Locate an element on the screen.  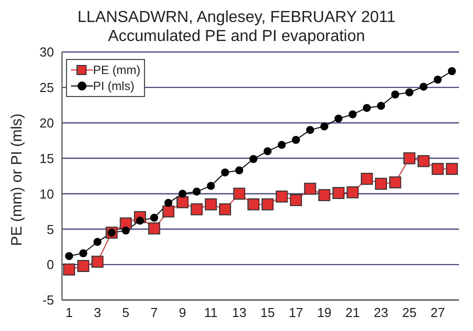
y-tick-label: 20 is located at coordinates (47, 122).